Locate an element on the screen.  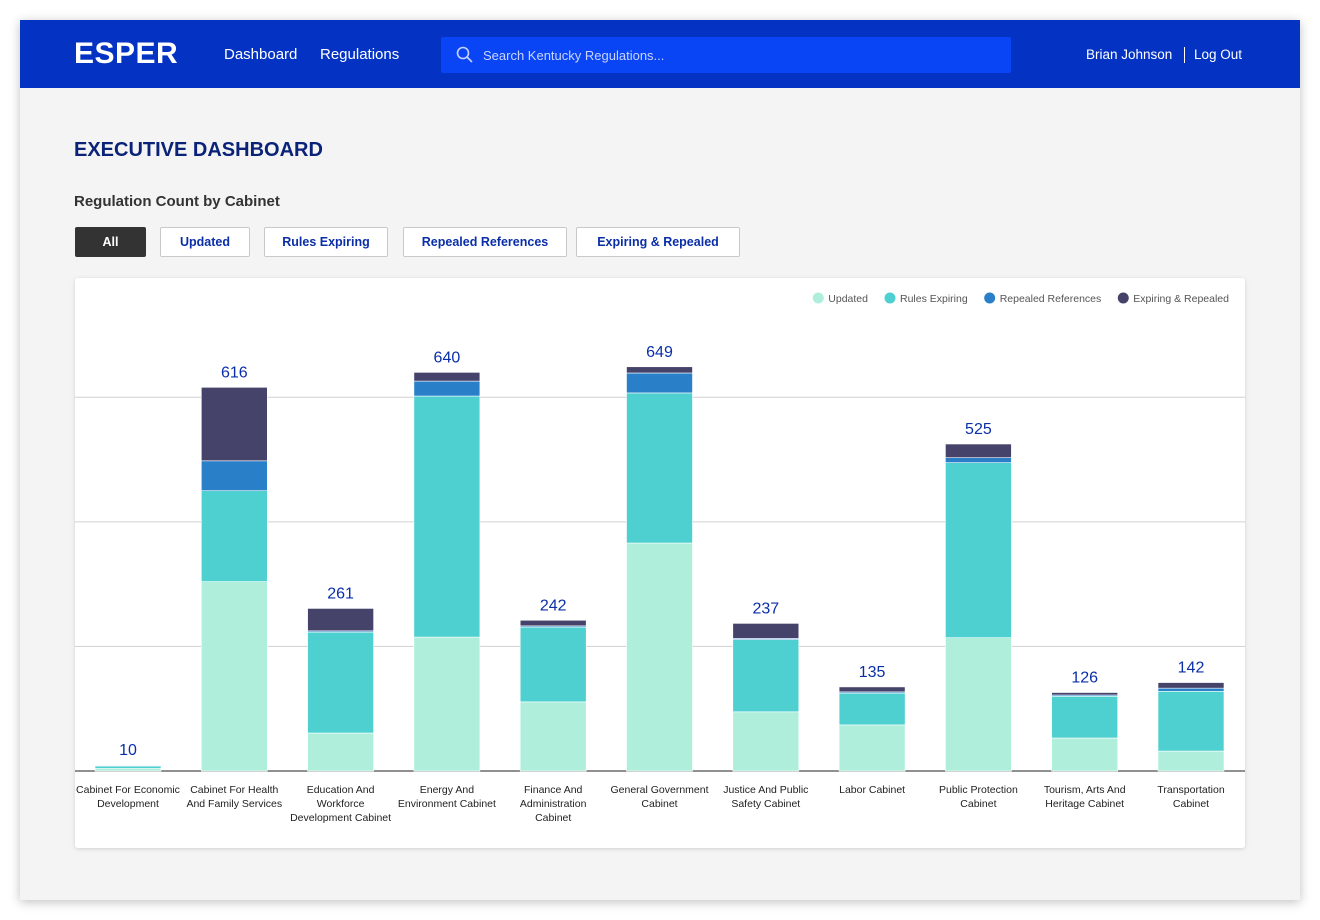
total-label: 126 is located at coordinates (1084, 678).